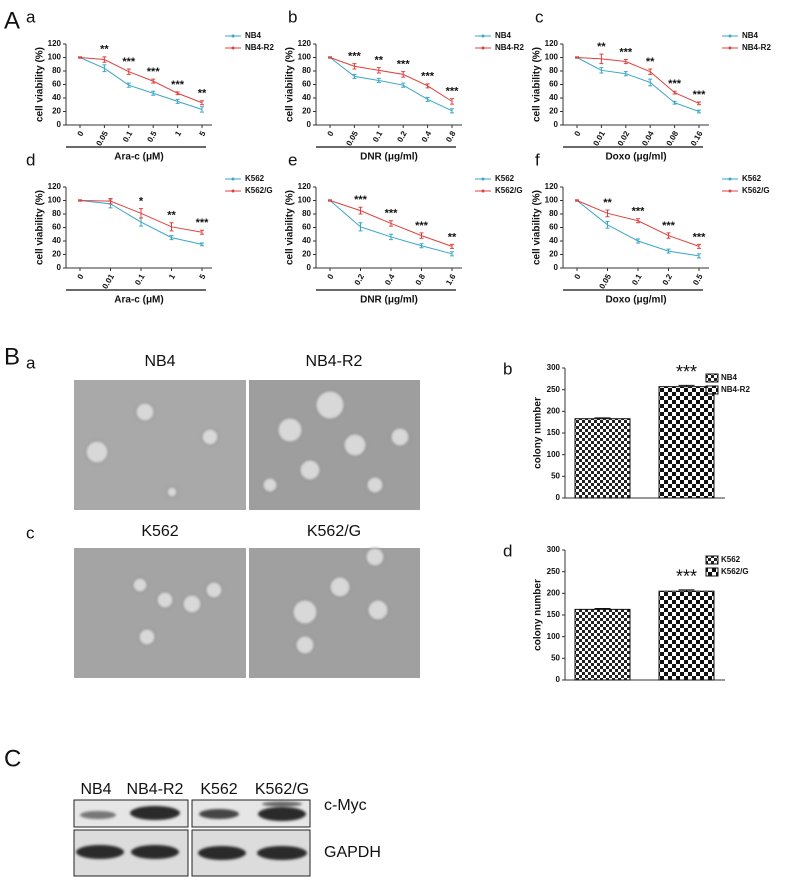 The width and height of the screenshot is (786, 883). Describe the element at coordinates (128, 136) in the screenshot. I see `x-tick-label: 0.1` at that location.